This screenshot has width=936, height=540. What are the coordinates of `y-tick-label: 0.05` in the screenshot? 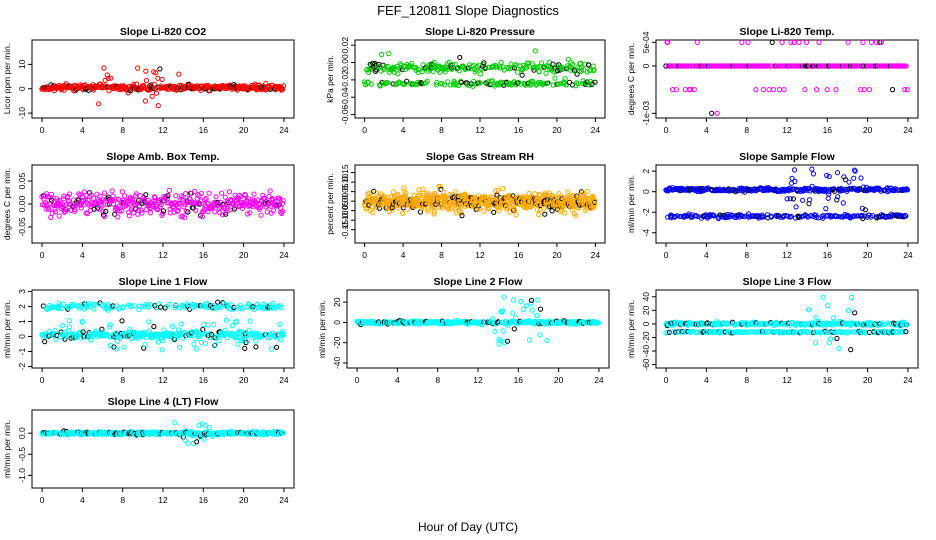 It's located at (345, 191).